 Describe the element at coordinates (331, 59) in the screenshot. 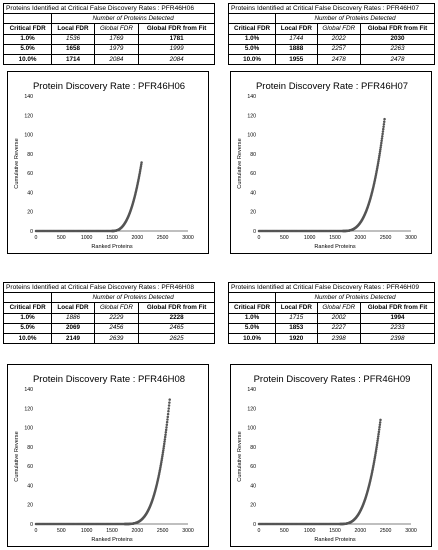

I see `table-row: 10.0% 1955 2478 2478` at that location.